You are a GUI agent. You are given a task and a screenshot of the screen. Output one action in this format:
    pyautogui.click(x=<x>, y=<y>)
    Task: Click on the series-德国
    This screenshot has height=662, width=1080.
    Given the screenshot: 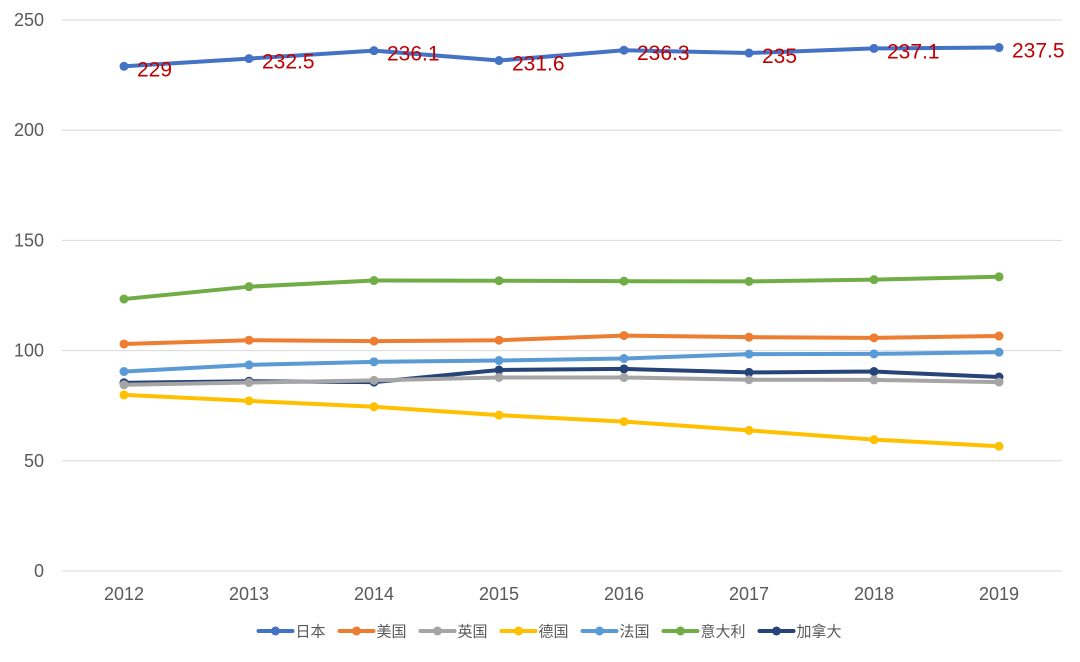 What is the action you would take?
    pyautogui.click(x=561, y=420)
    